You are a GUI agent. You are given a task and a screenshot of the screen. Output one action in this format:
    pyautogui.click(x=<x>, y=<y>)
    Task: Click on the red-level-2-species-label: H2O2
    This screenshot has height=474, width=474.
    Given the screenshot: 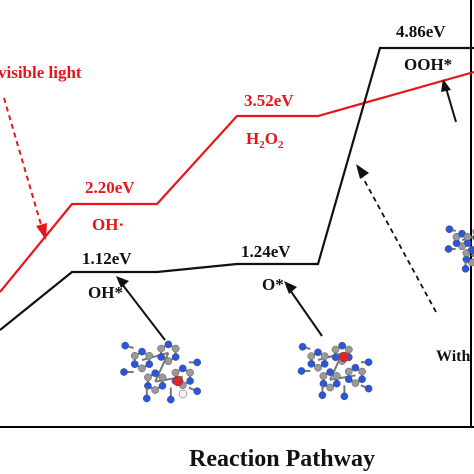 What is the action you would take?
    pyautogui.click(x=265, y=140)
    